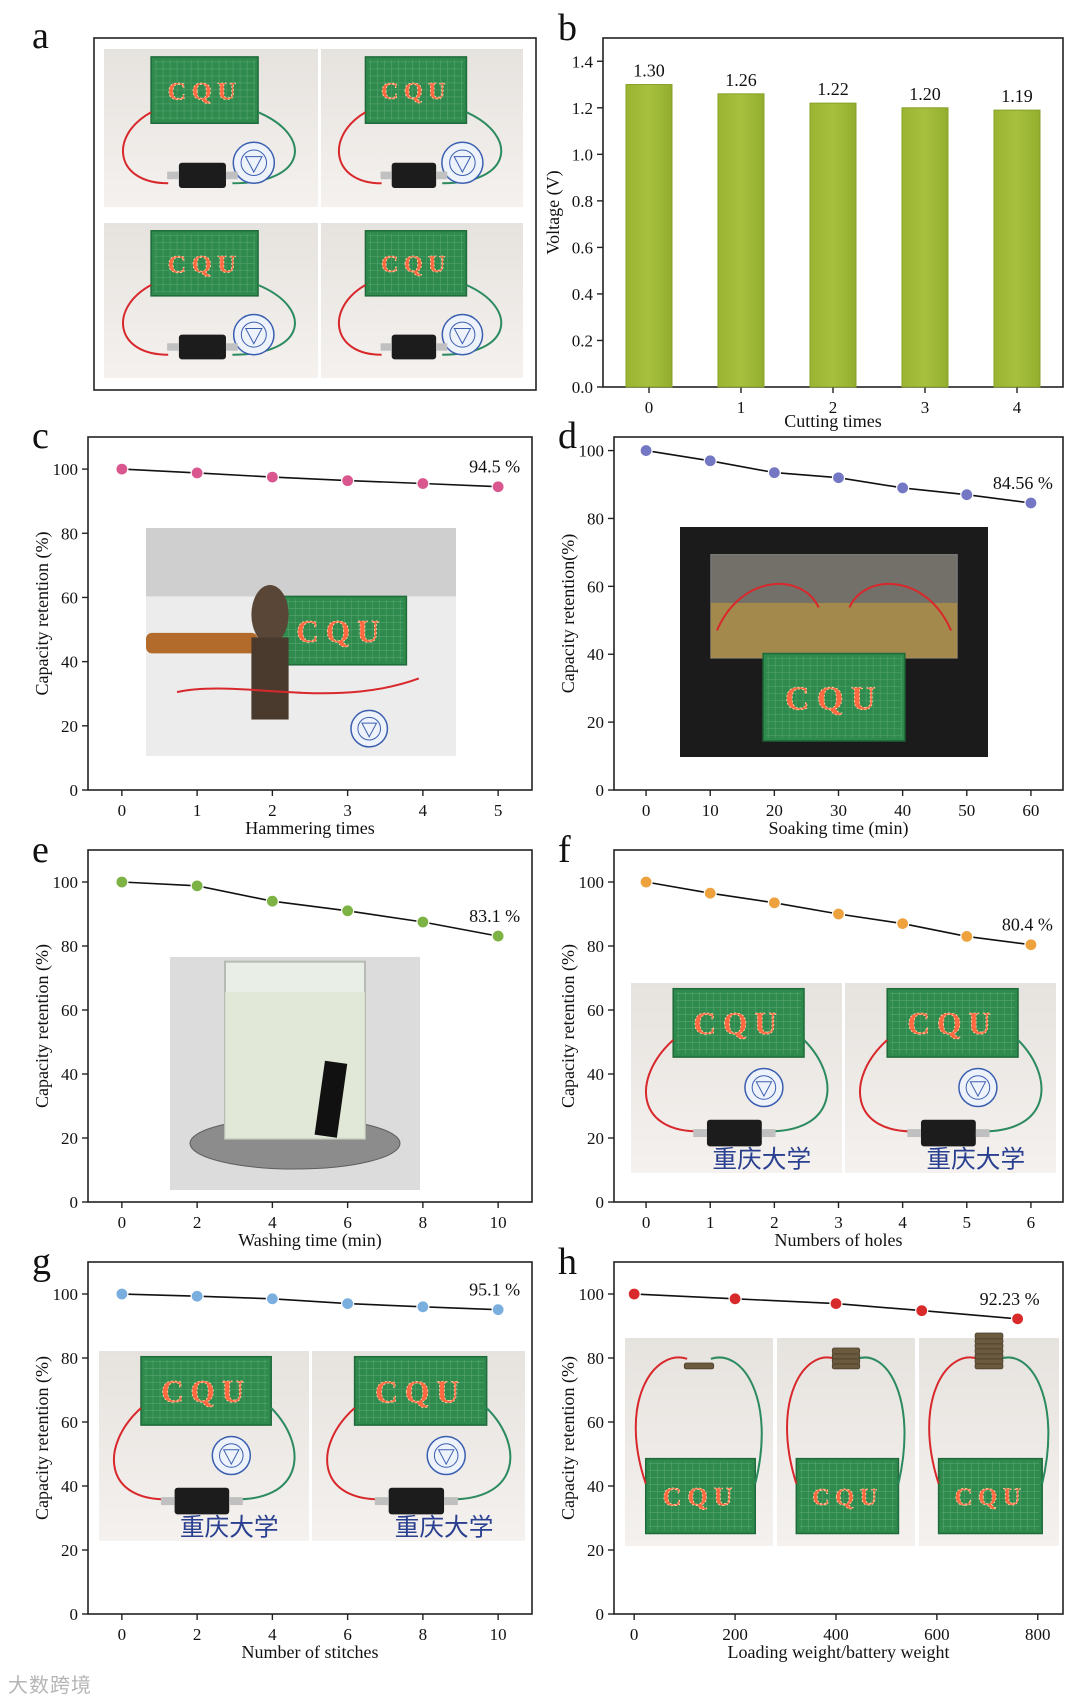 The width and height of the screenshot is (1080, 1704). I want to click on x-tick-label: 8, so click(423, 1634).